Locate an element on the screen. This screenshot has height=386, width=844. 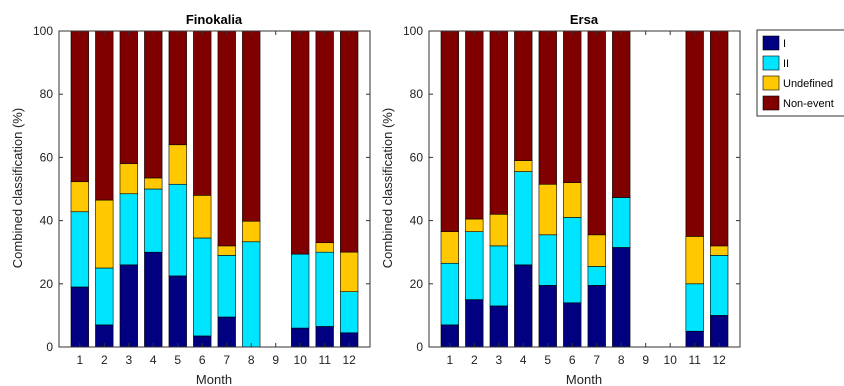
y-axis-label: Combined classification (%) is located at coordinates (17, 188).